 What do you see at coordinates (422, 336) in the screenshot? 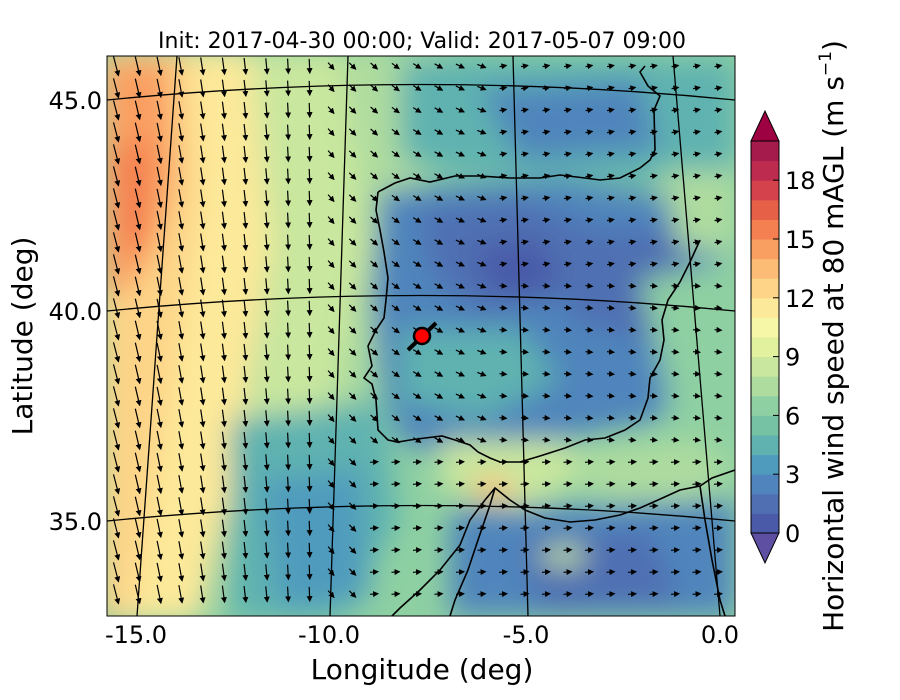
I see `site-marker-dot` at bounding box center [422, 336].